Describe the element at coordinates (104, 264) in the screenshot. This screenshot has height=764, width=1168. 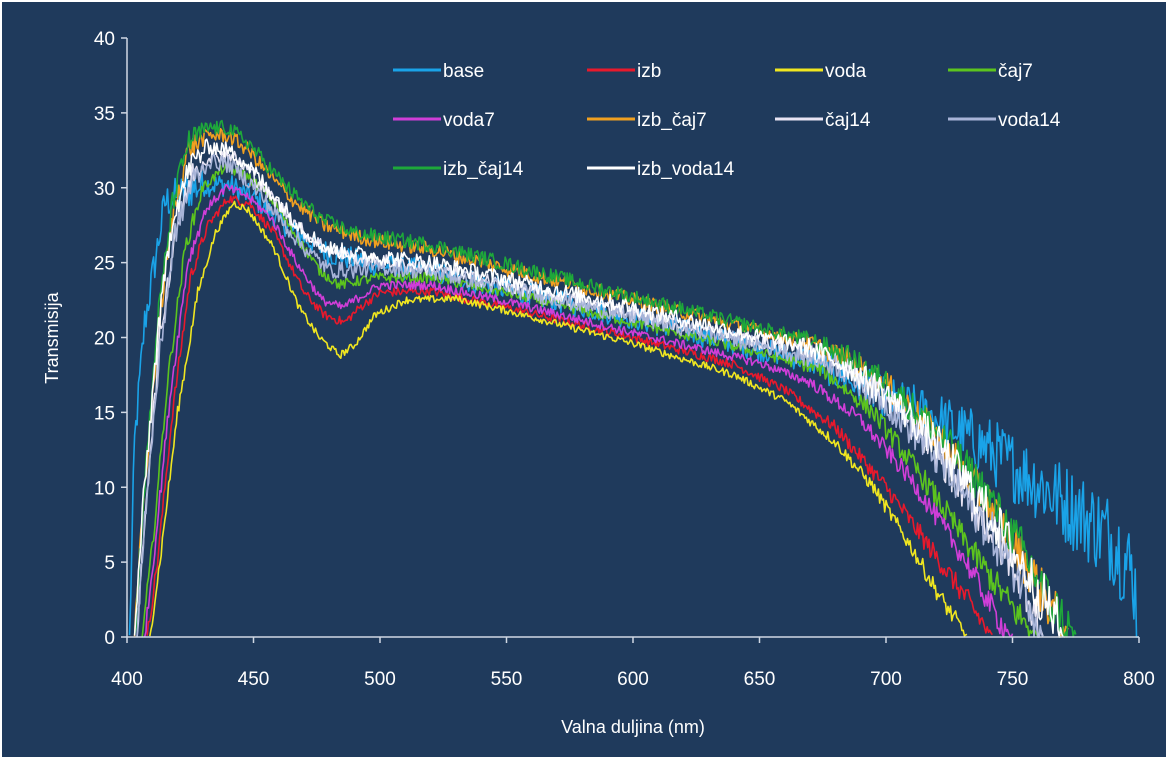
I see `y-tick-label: 25` at that location.